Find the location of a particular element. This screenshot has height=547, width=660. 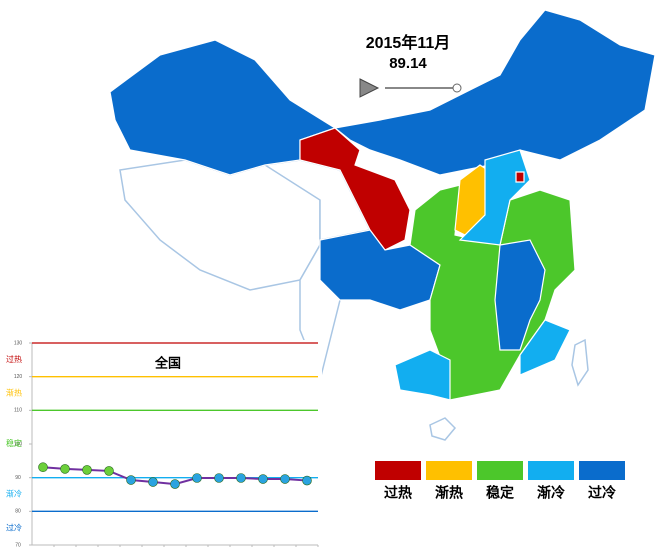

y-tick-label: 70 is located at coordinates (18, 544).